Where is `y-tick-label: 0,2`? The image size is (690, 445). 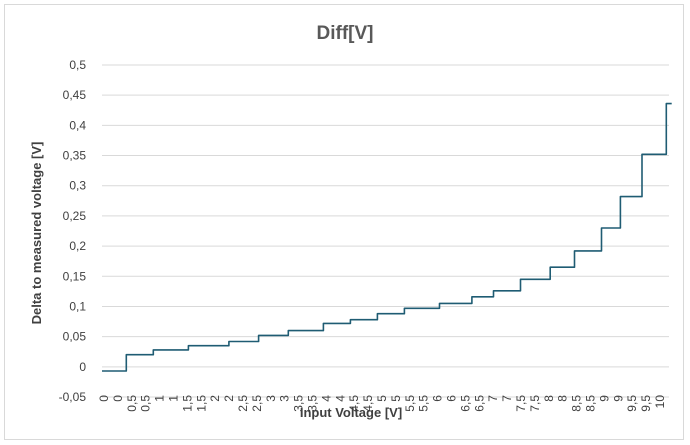 y-tick-label: 0,2 is located at coordinates (77, 246).